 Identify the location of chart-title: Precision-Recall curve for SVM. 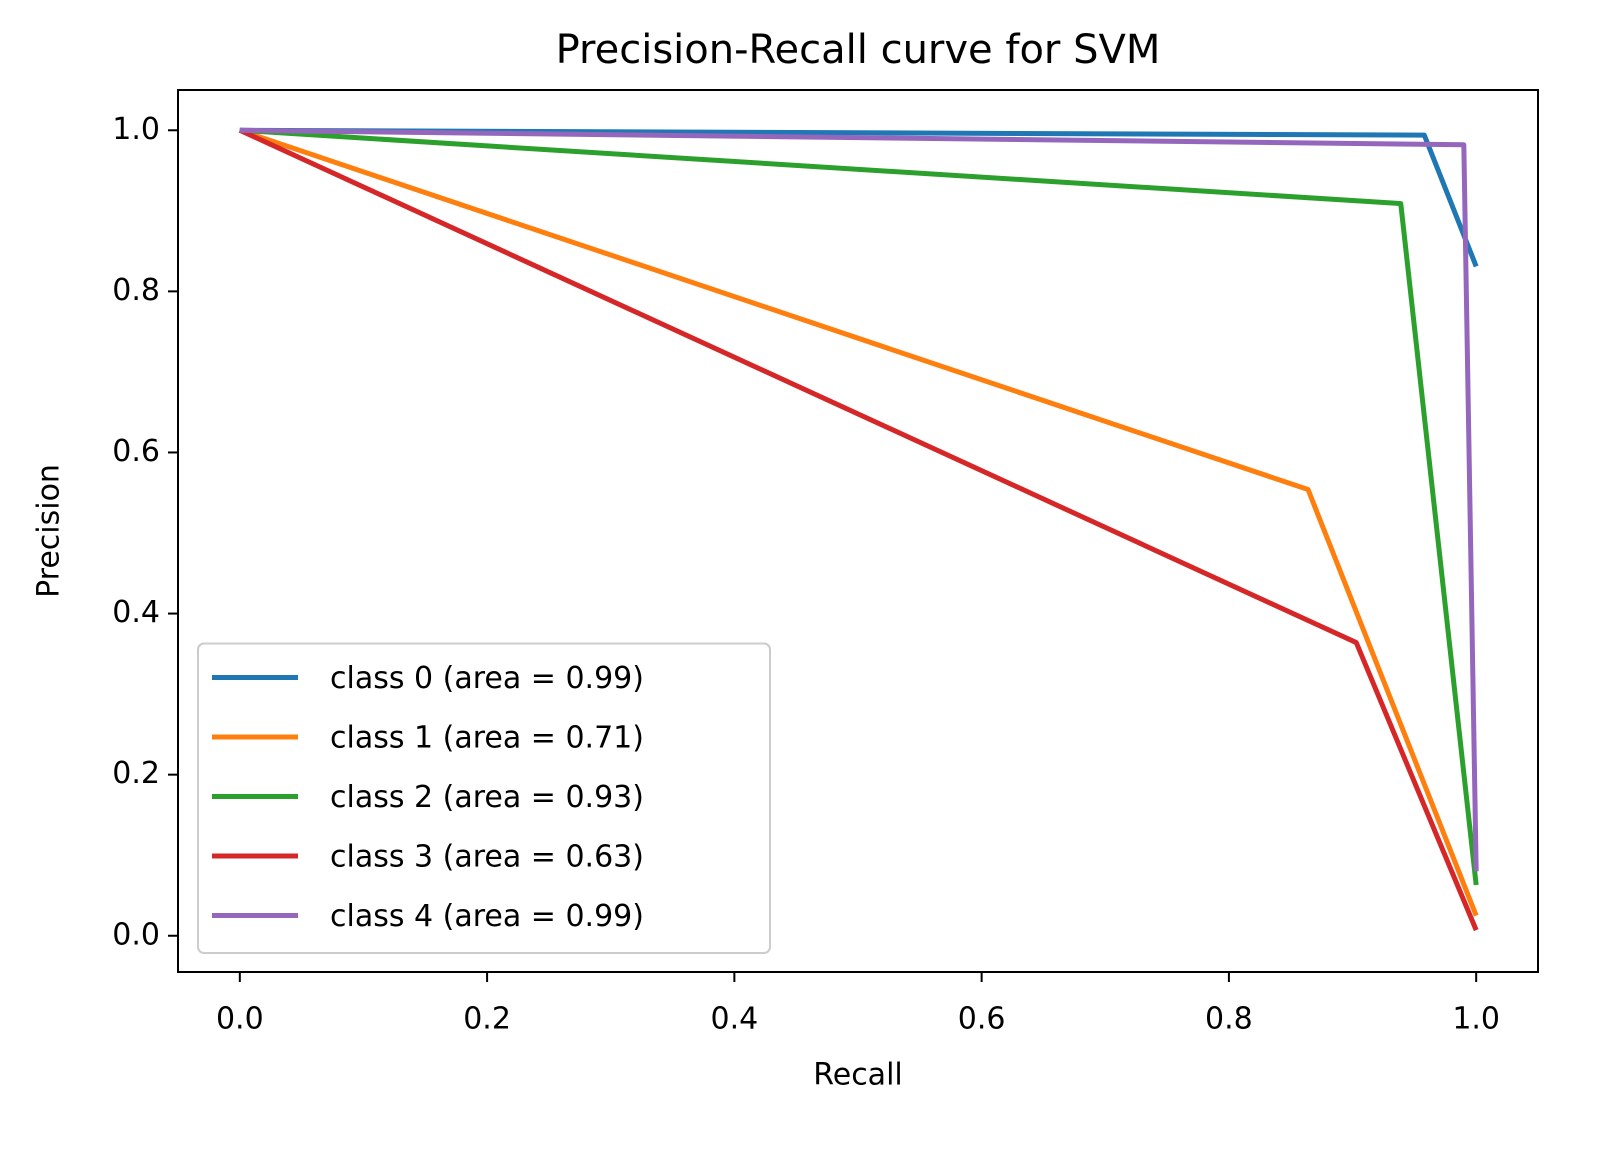
(858, 50).